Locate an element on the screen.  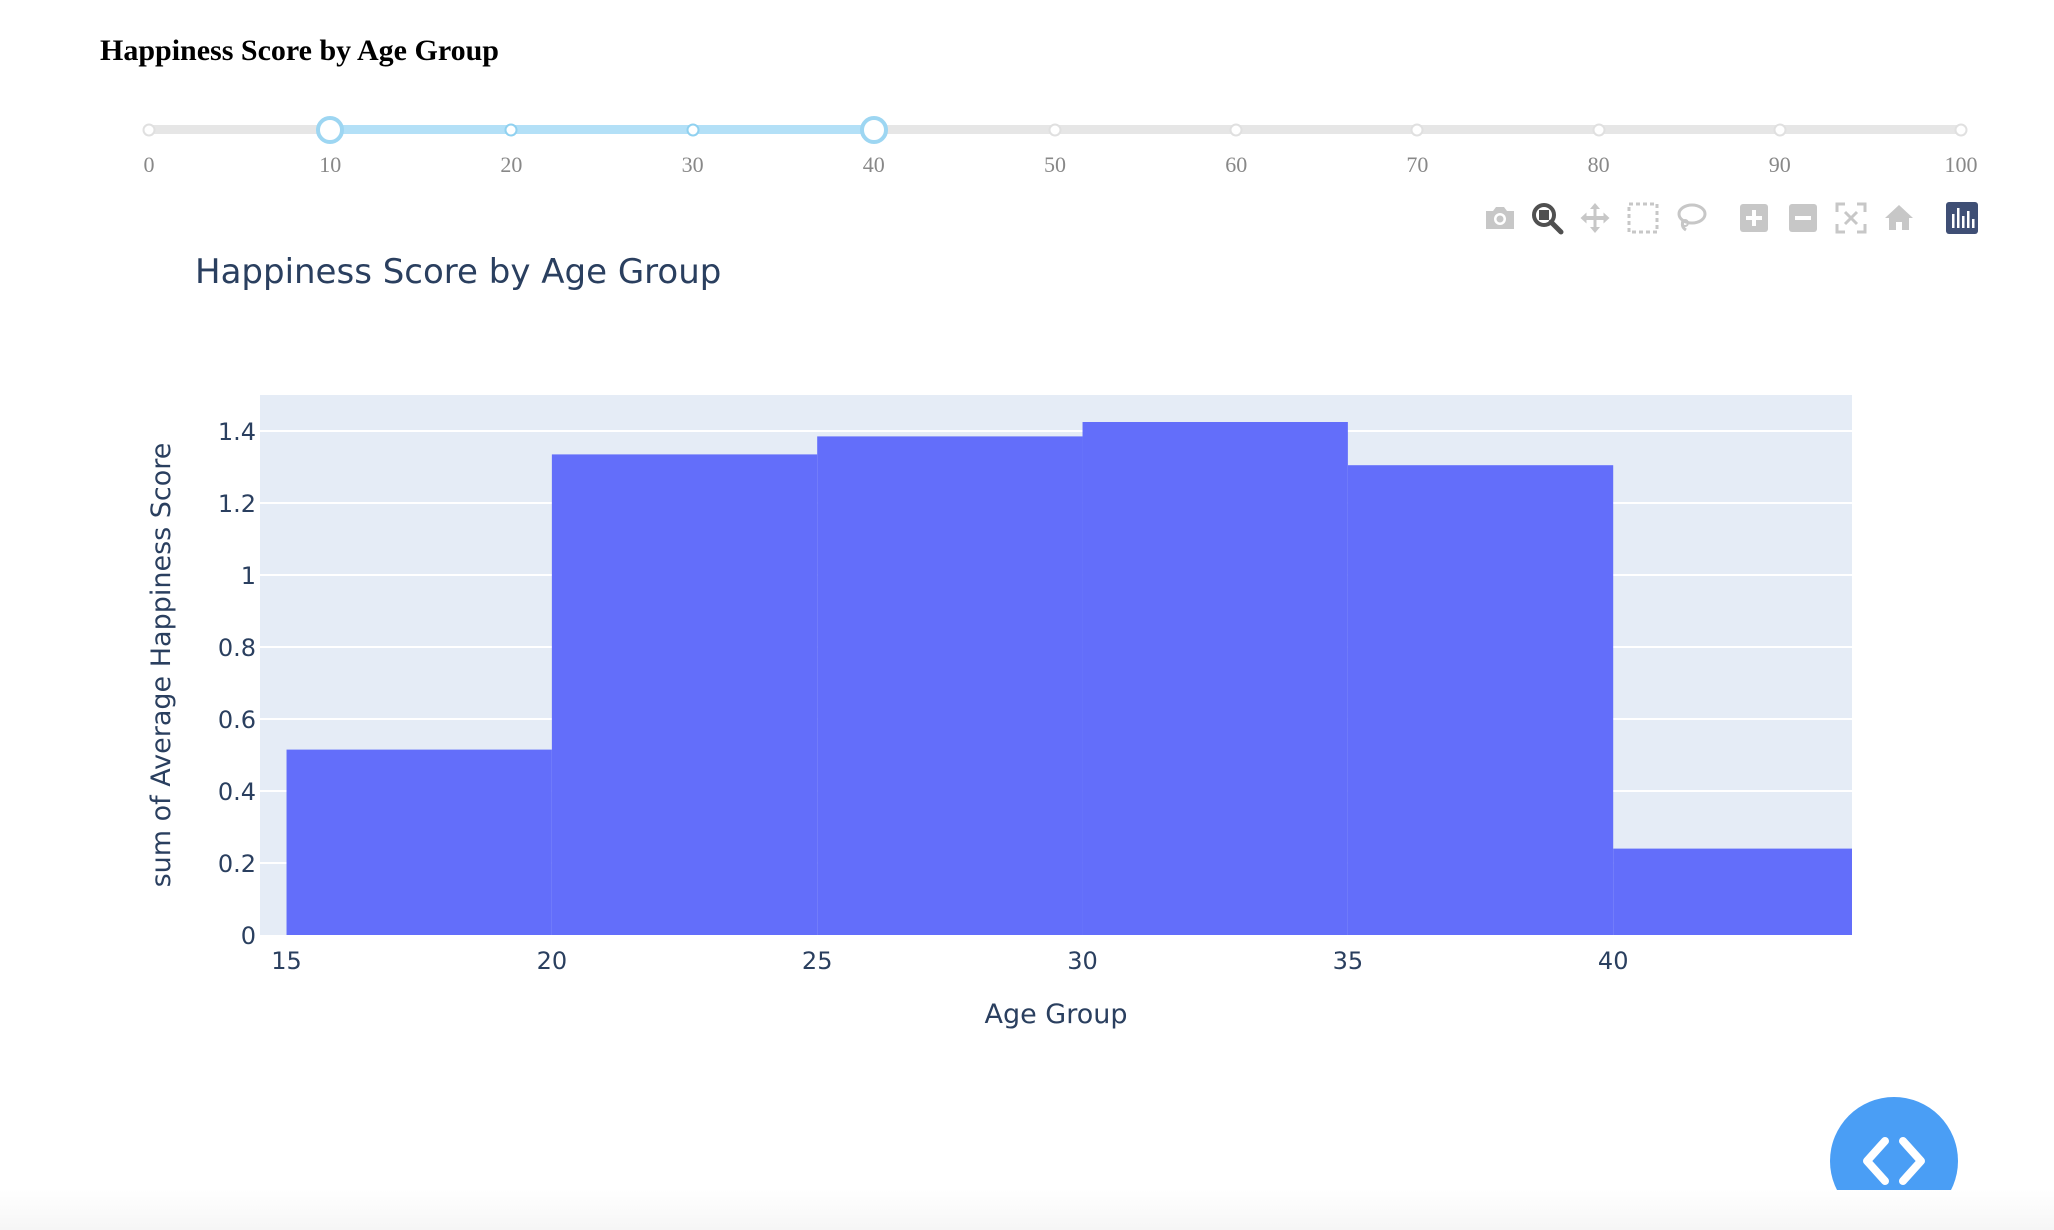
slider-handle-lower is located at coordinates (330, 130).